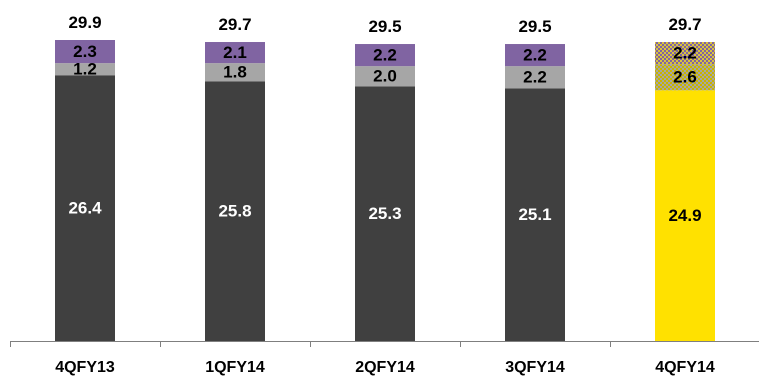 The image size is (759, 377). I want to click on data-label-top-3QFY14: 2.2, so click(535, 55).